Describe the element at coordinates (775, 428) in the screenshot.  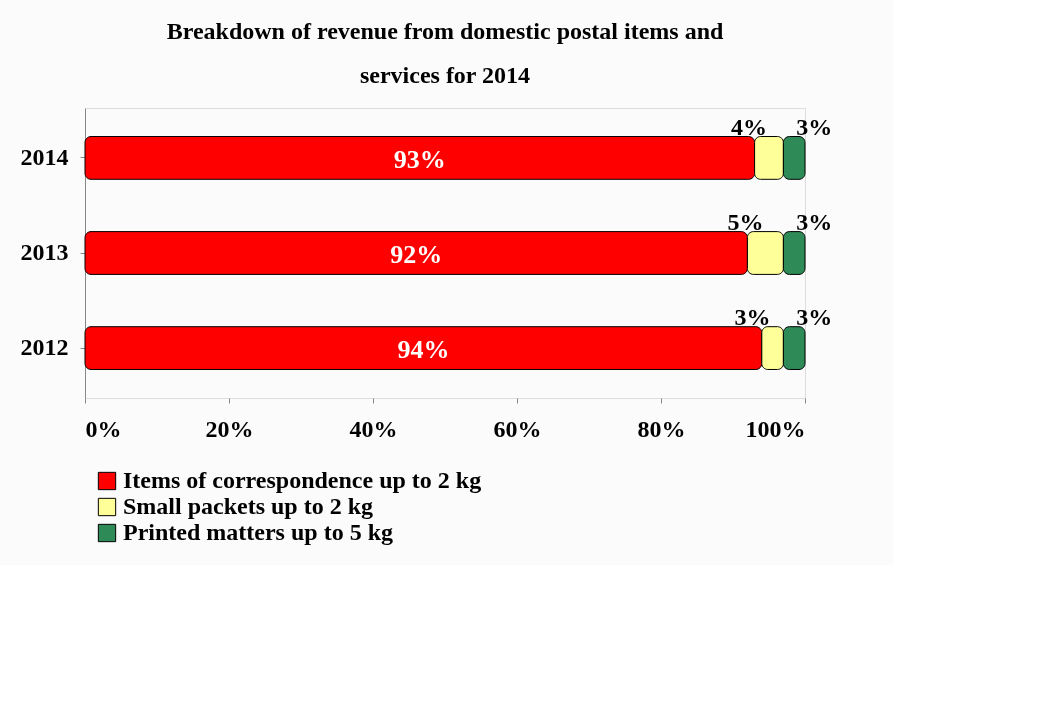
I see `x-tick-label: 100%` at that location.